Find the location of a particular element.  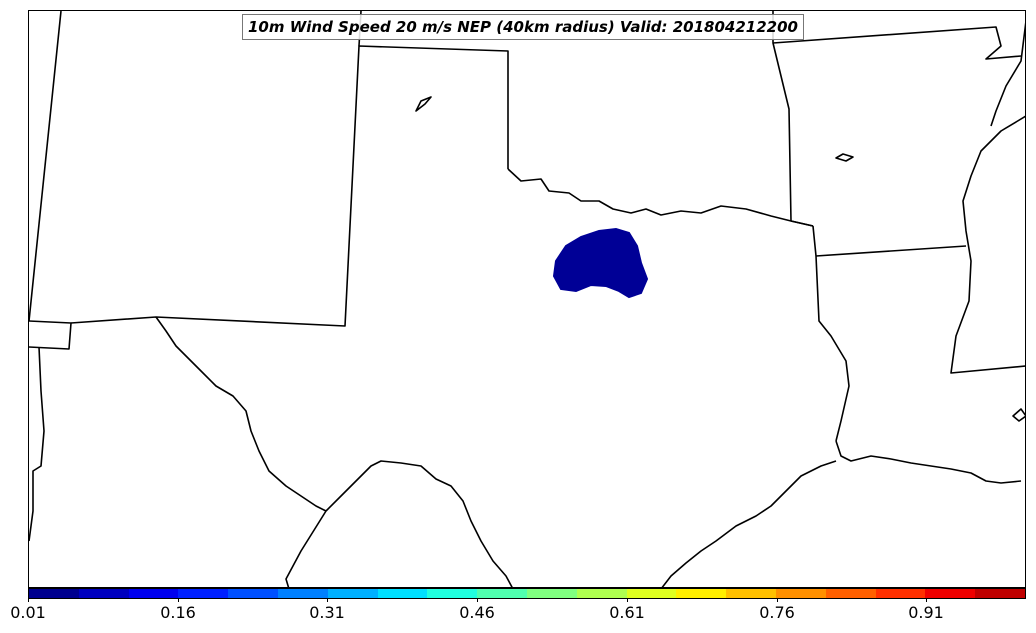

texas-big-bend is located at coordinates (419, 523).